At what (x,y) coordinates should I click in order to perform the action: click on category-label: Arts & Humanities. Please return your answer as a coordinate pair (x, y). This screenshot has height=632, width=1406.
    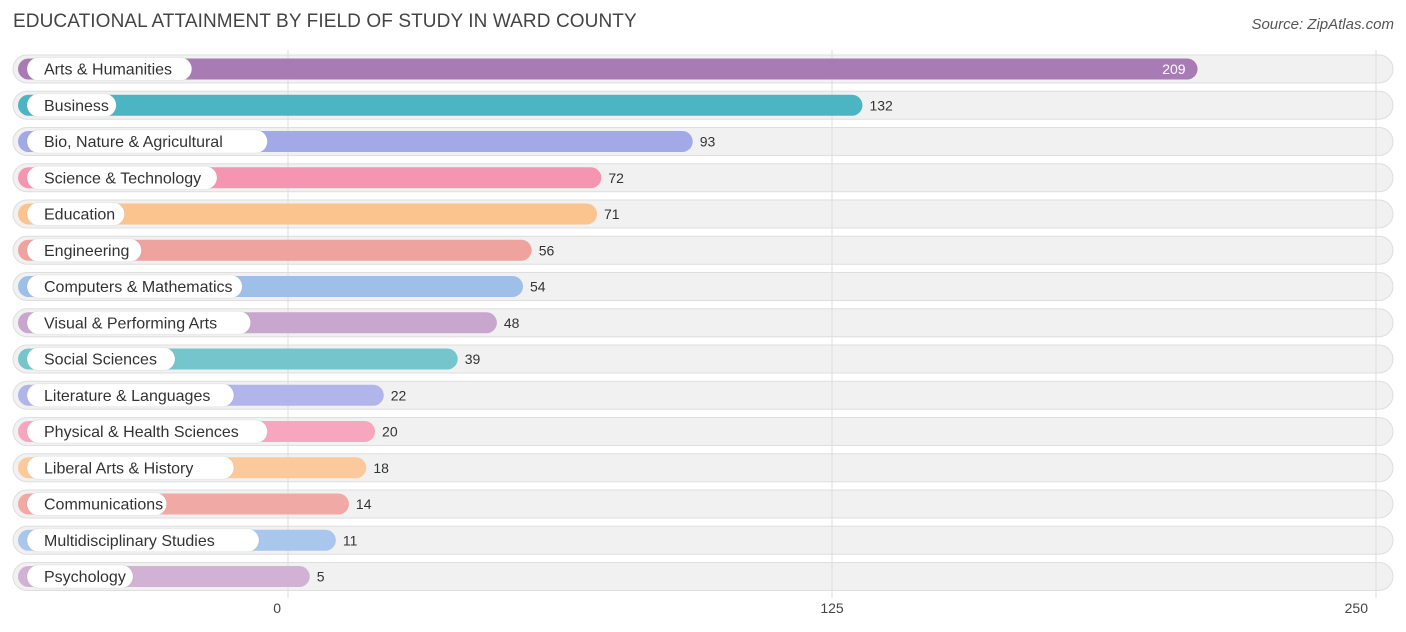
    Looking at the image, I should click on (108, 70).